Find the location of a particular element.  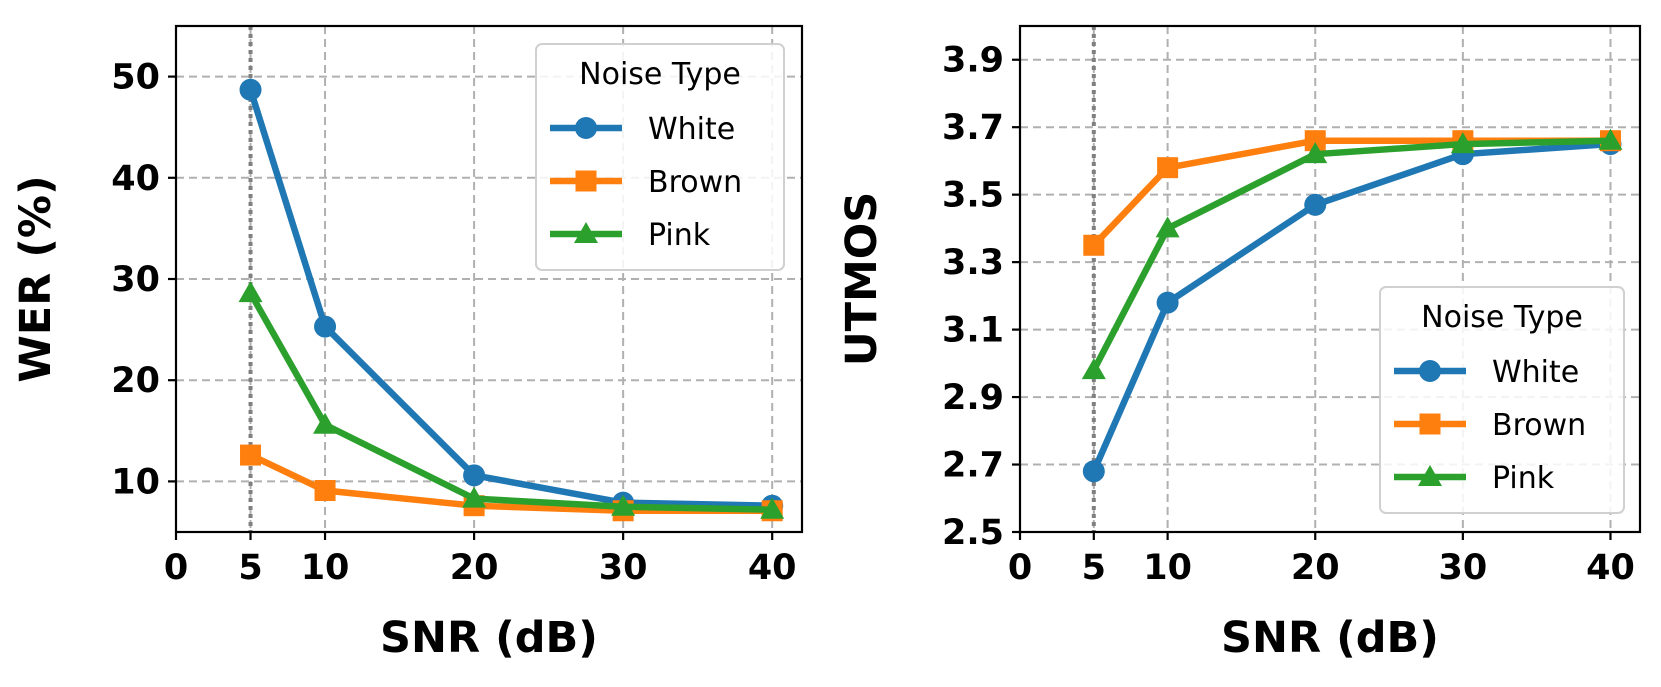

y-tick-label: 3.5 is located at coordinates (973, 196).